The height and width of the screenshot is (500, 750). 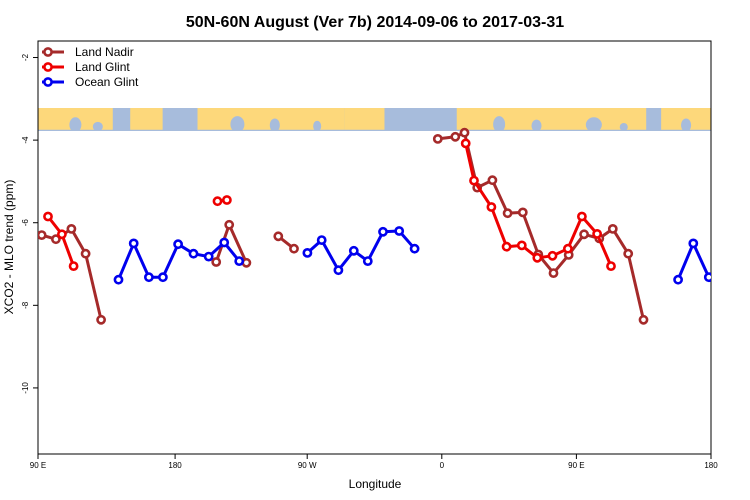 I want to click on legend-item-land-glint: Land Glint, so click(x=86, y=67).